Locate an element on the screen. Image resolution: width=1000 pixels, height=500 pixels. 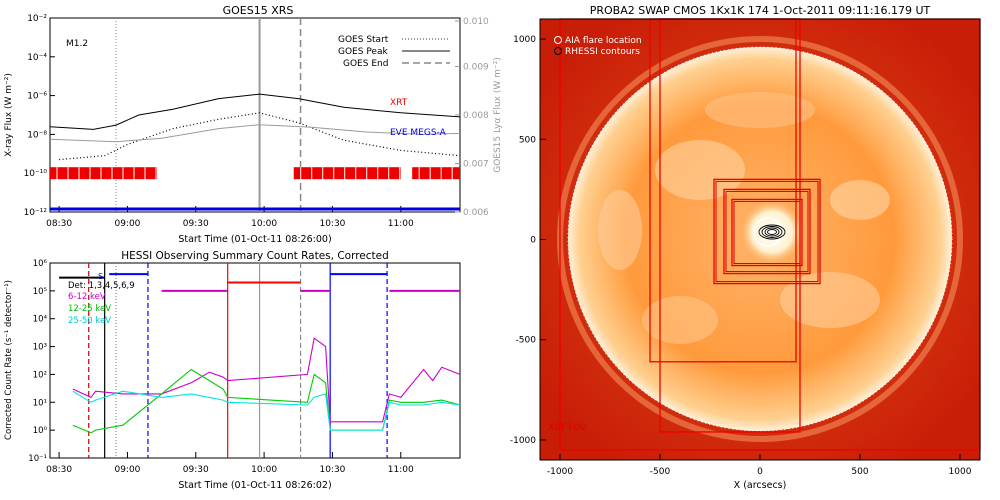
goes-xtick-label: 09:00 is located at coordinates (127, 224).